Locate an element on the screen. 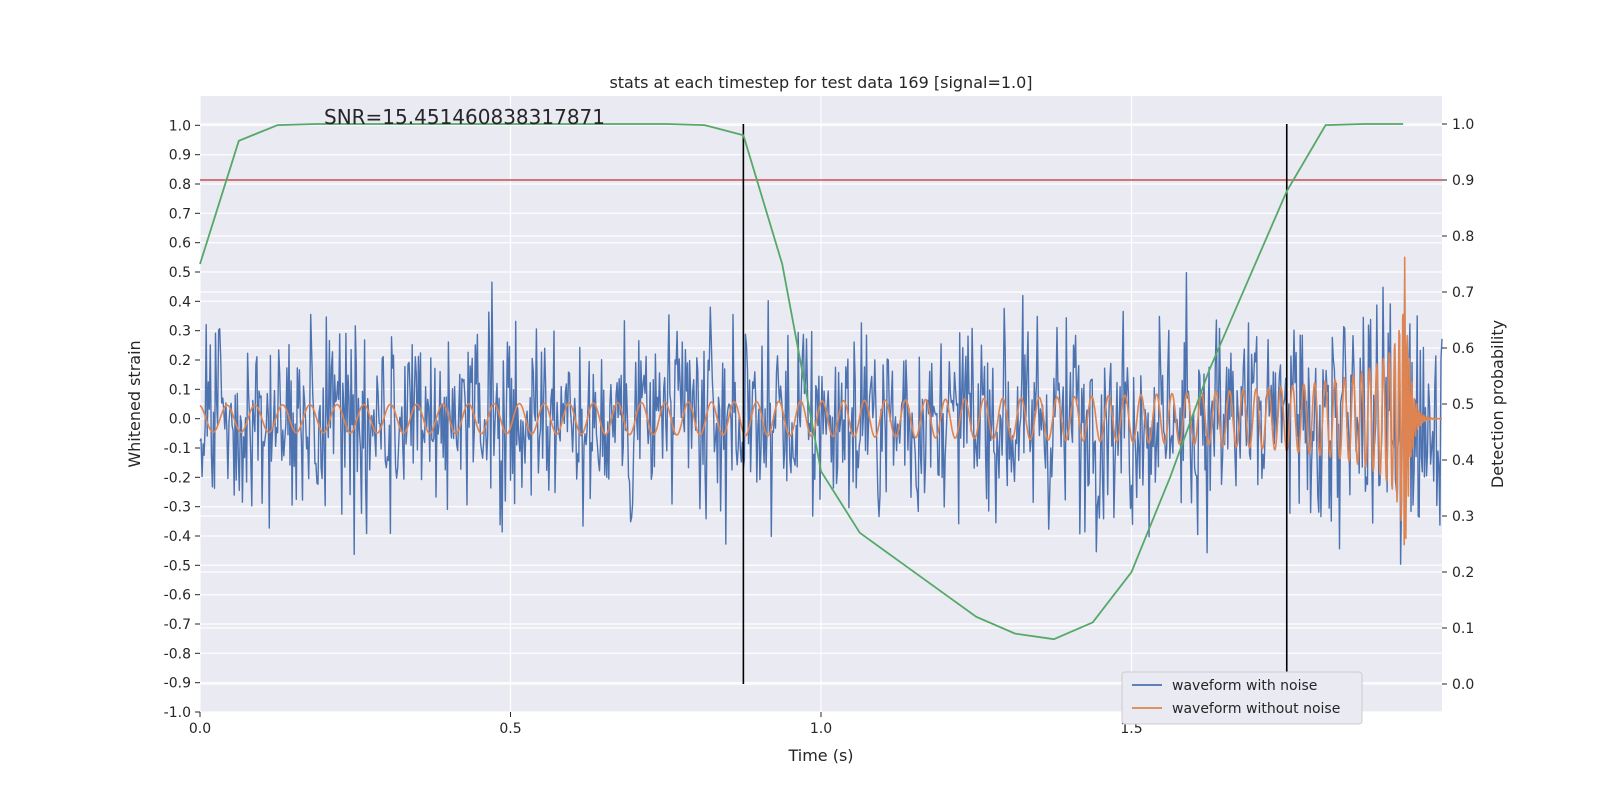 The width and height of the screenshot is (1600, 800). y-right-tick-label: 0.5 is located at coordinates (1463, 405).